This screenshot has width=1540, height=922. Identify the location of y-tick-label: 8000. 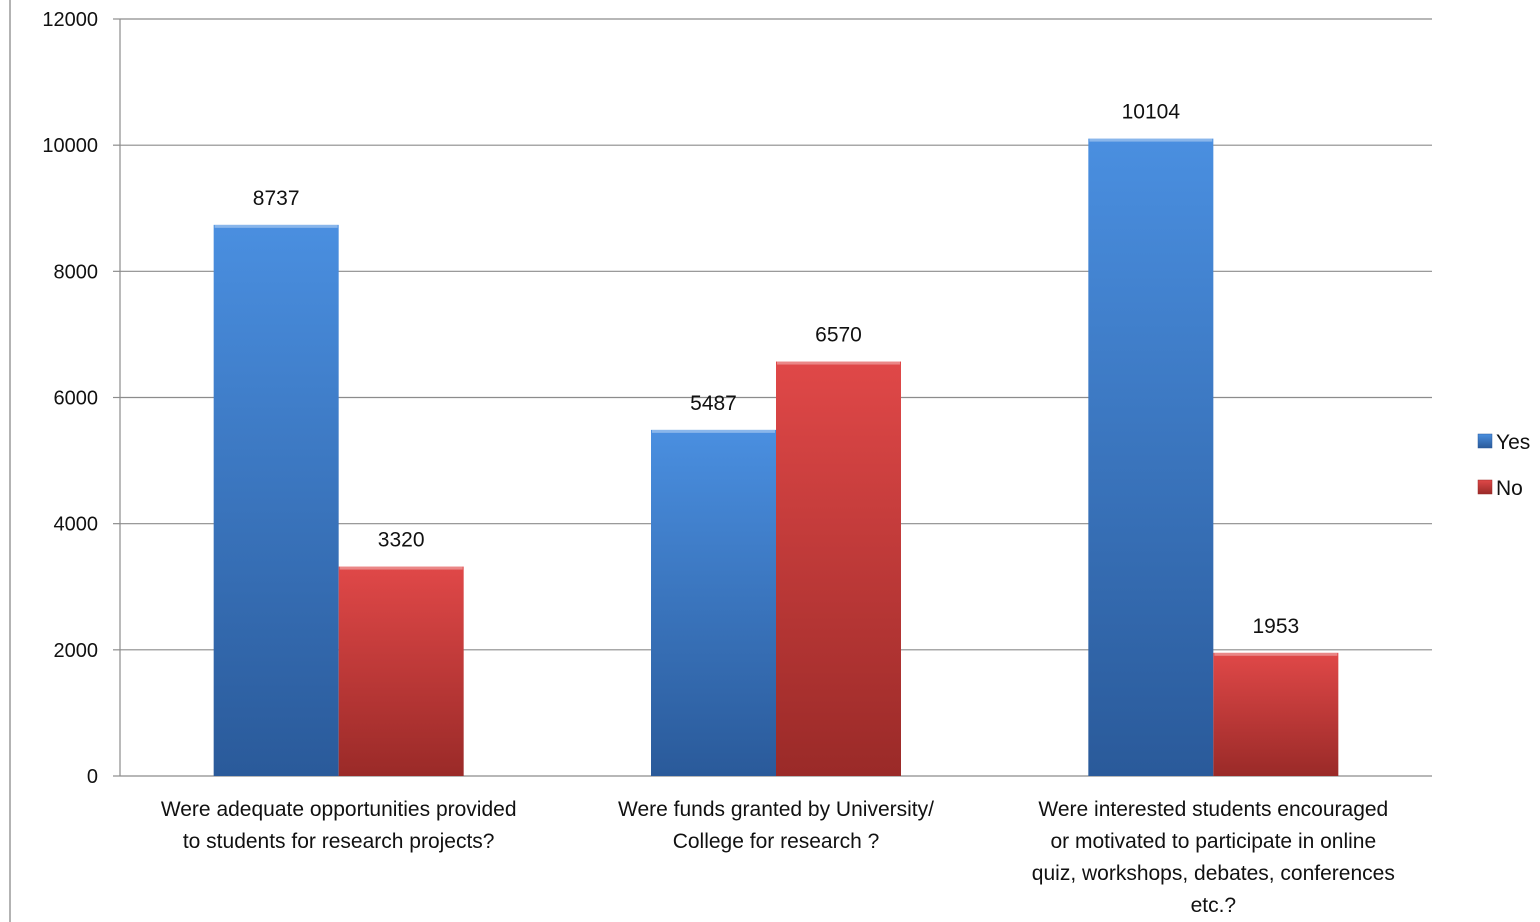
(76, 272).